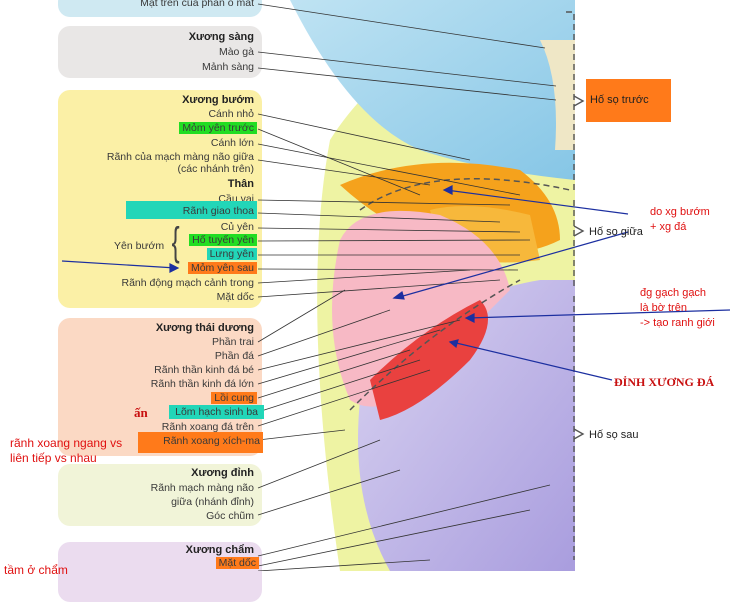 This screenshot has height=602, width=741. I want to click on label-ranh-mach-1: Rãnh của mạch màng não giữa, so click(180, 157).